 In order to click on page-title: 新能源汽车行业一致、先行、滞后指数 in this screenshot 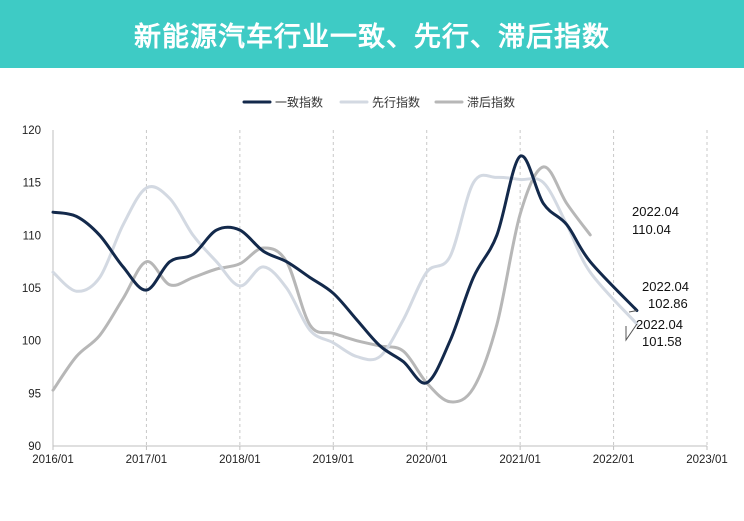, I will do `click(372, 37)`.